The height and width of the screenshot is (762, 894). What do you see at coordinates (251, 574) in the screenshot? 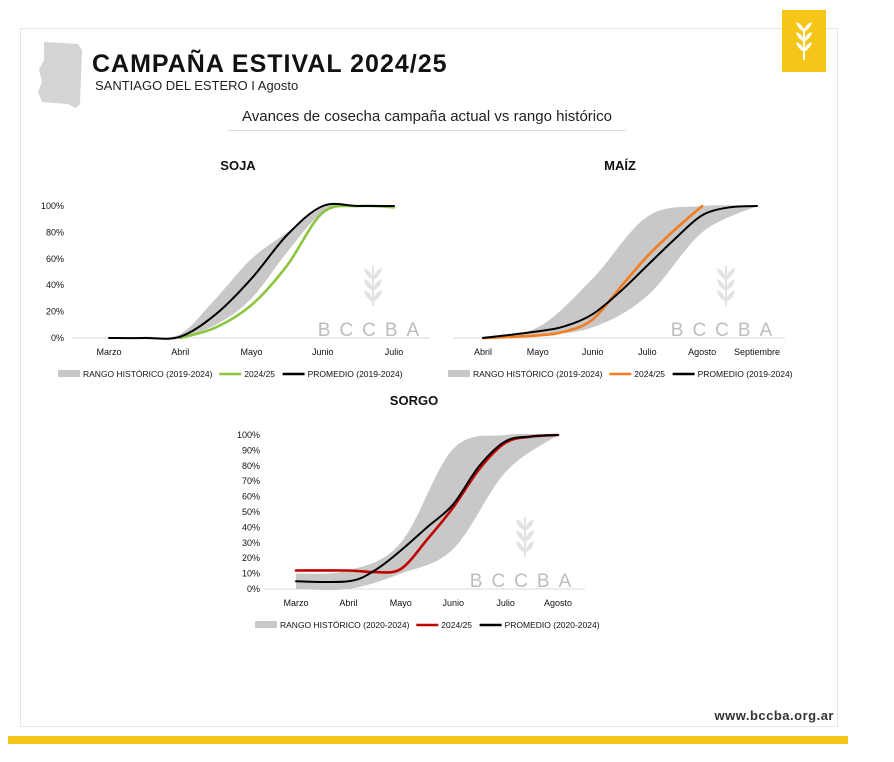
I see `y-tick-label: 10%` at bounding box center [251, 574].